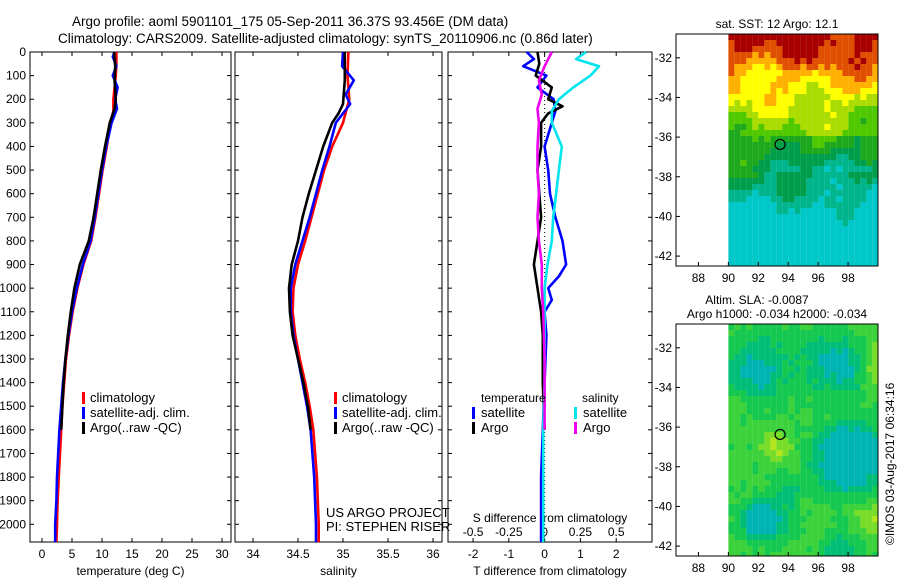  What do you see at coordinates (509, 554) in the screenshot?
I see `x-tick-label: -1` at bounding box center [509, 554].